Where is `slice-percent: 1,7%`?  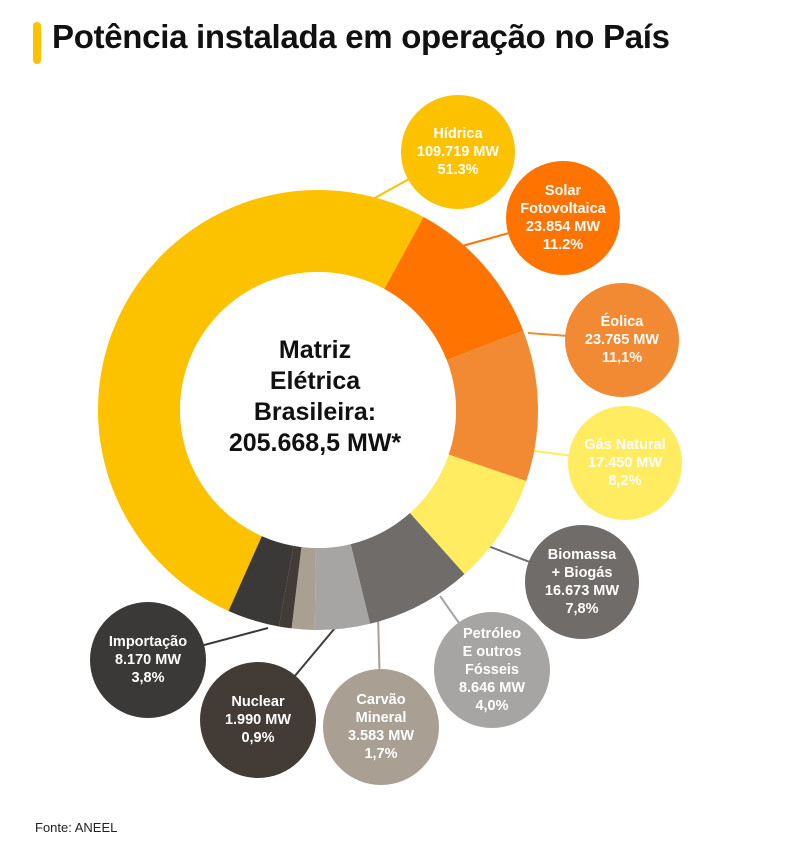 slice-percent: 1,7% is located at coordinates (381, 754).